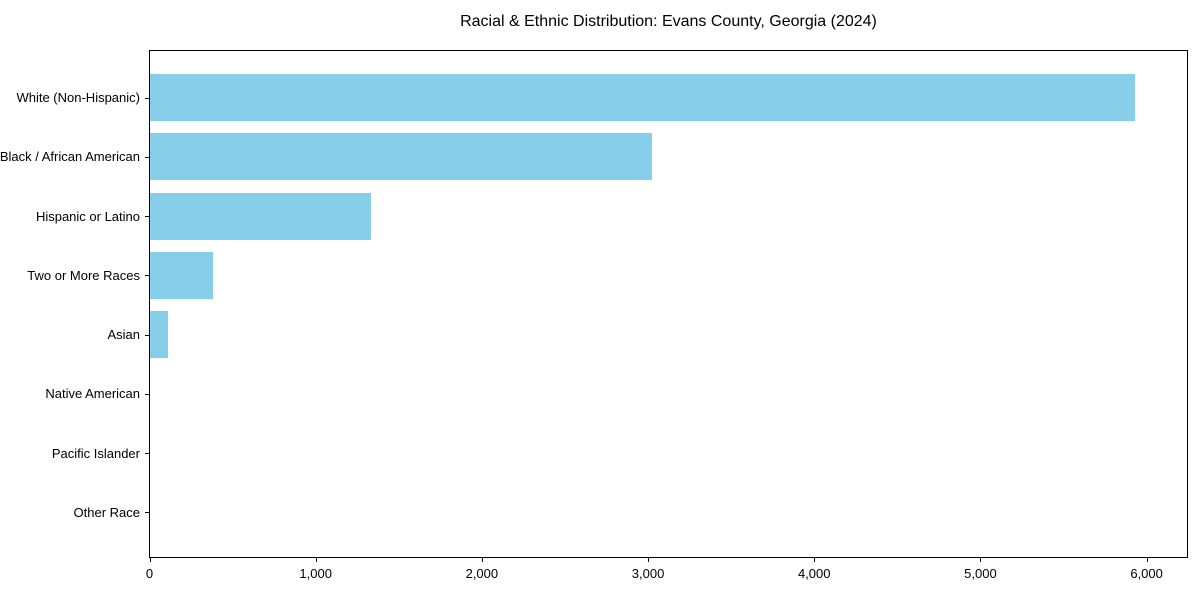  I want to click on bar-row: Two or More Races, so click(607, 275).